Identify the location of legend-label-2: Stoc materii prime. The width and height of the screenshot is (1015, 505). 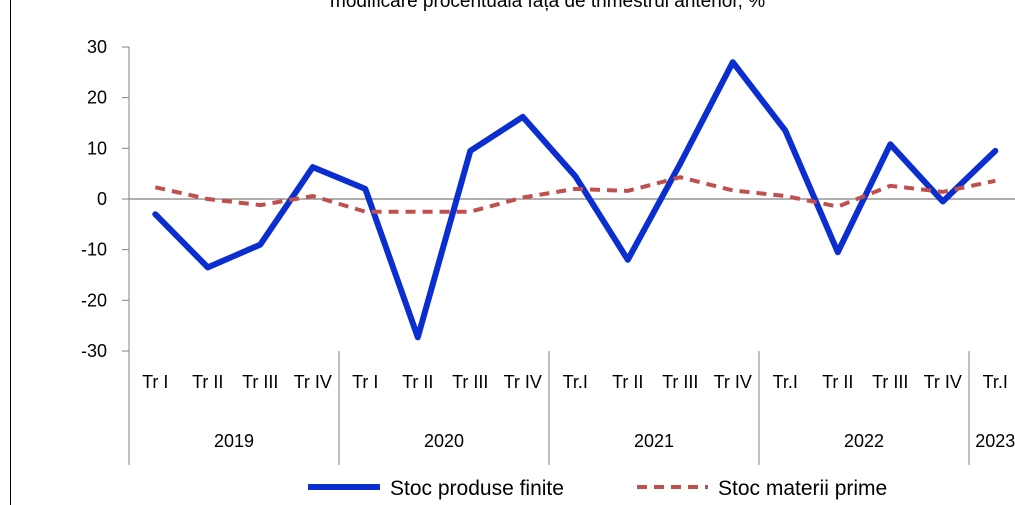
(802, 488).